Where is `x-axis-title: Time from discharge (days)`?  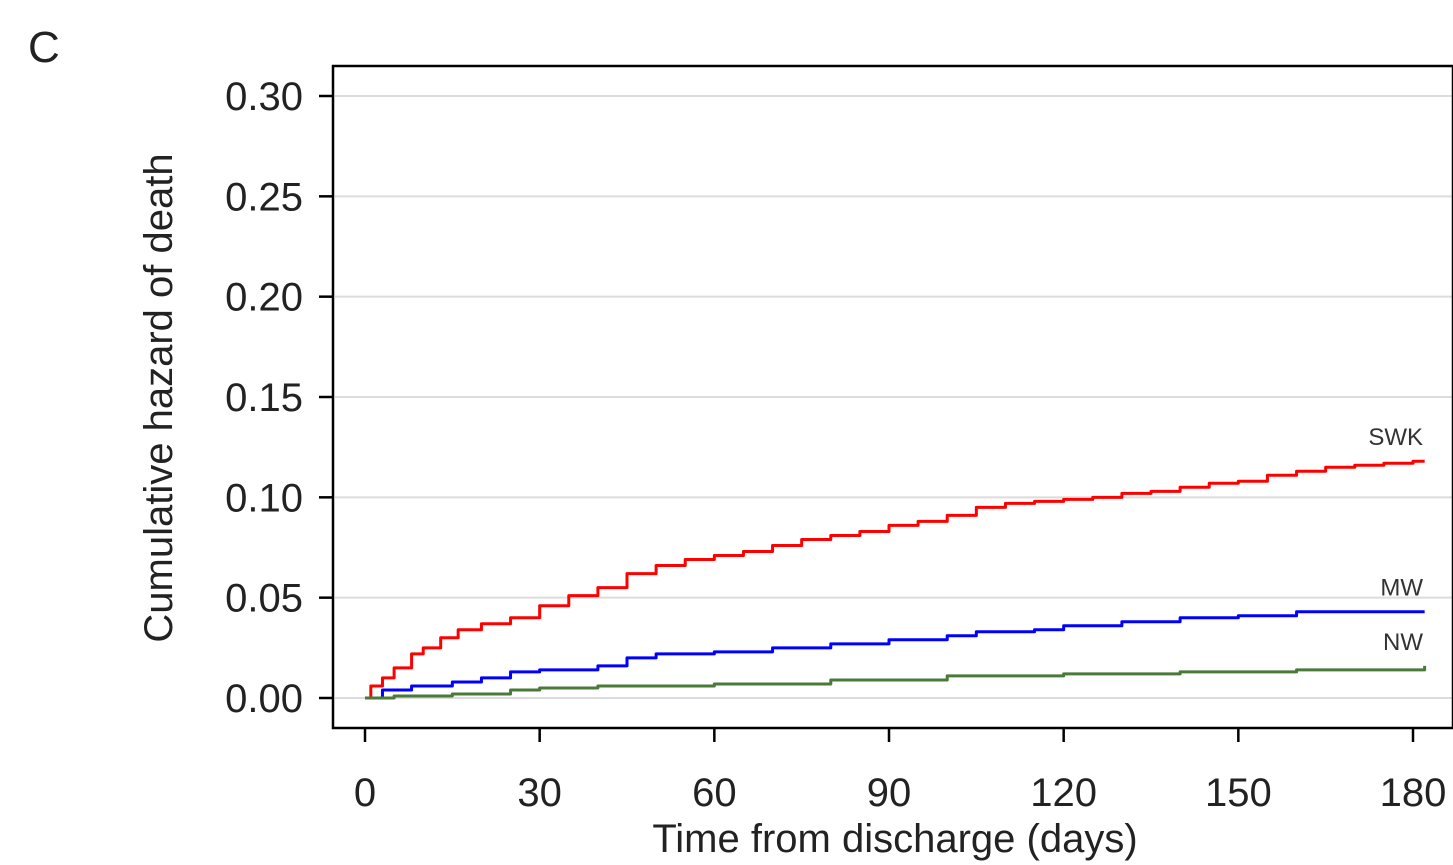
x-axis-title: Time from discharge (days) is located at coordinates (894, 839).